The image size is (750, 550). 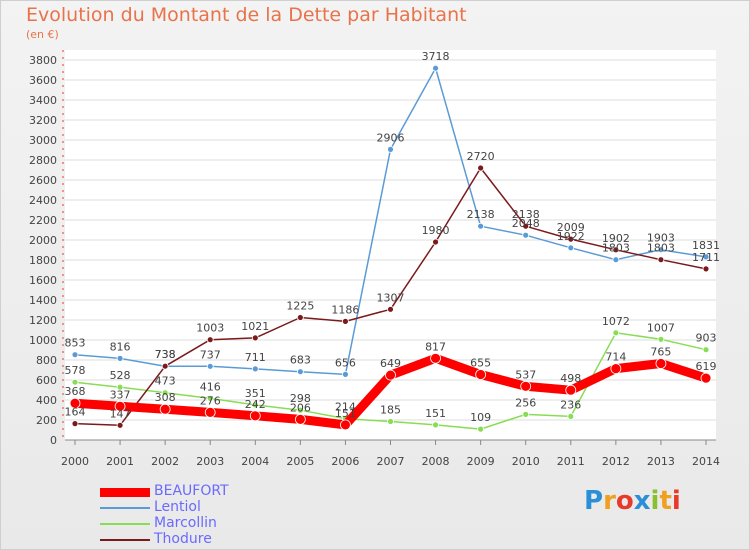 I want to click on x-tick-label: 2004, so click(x=255, y=461).